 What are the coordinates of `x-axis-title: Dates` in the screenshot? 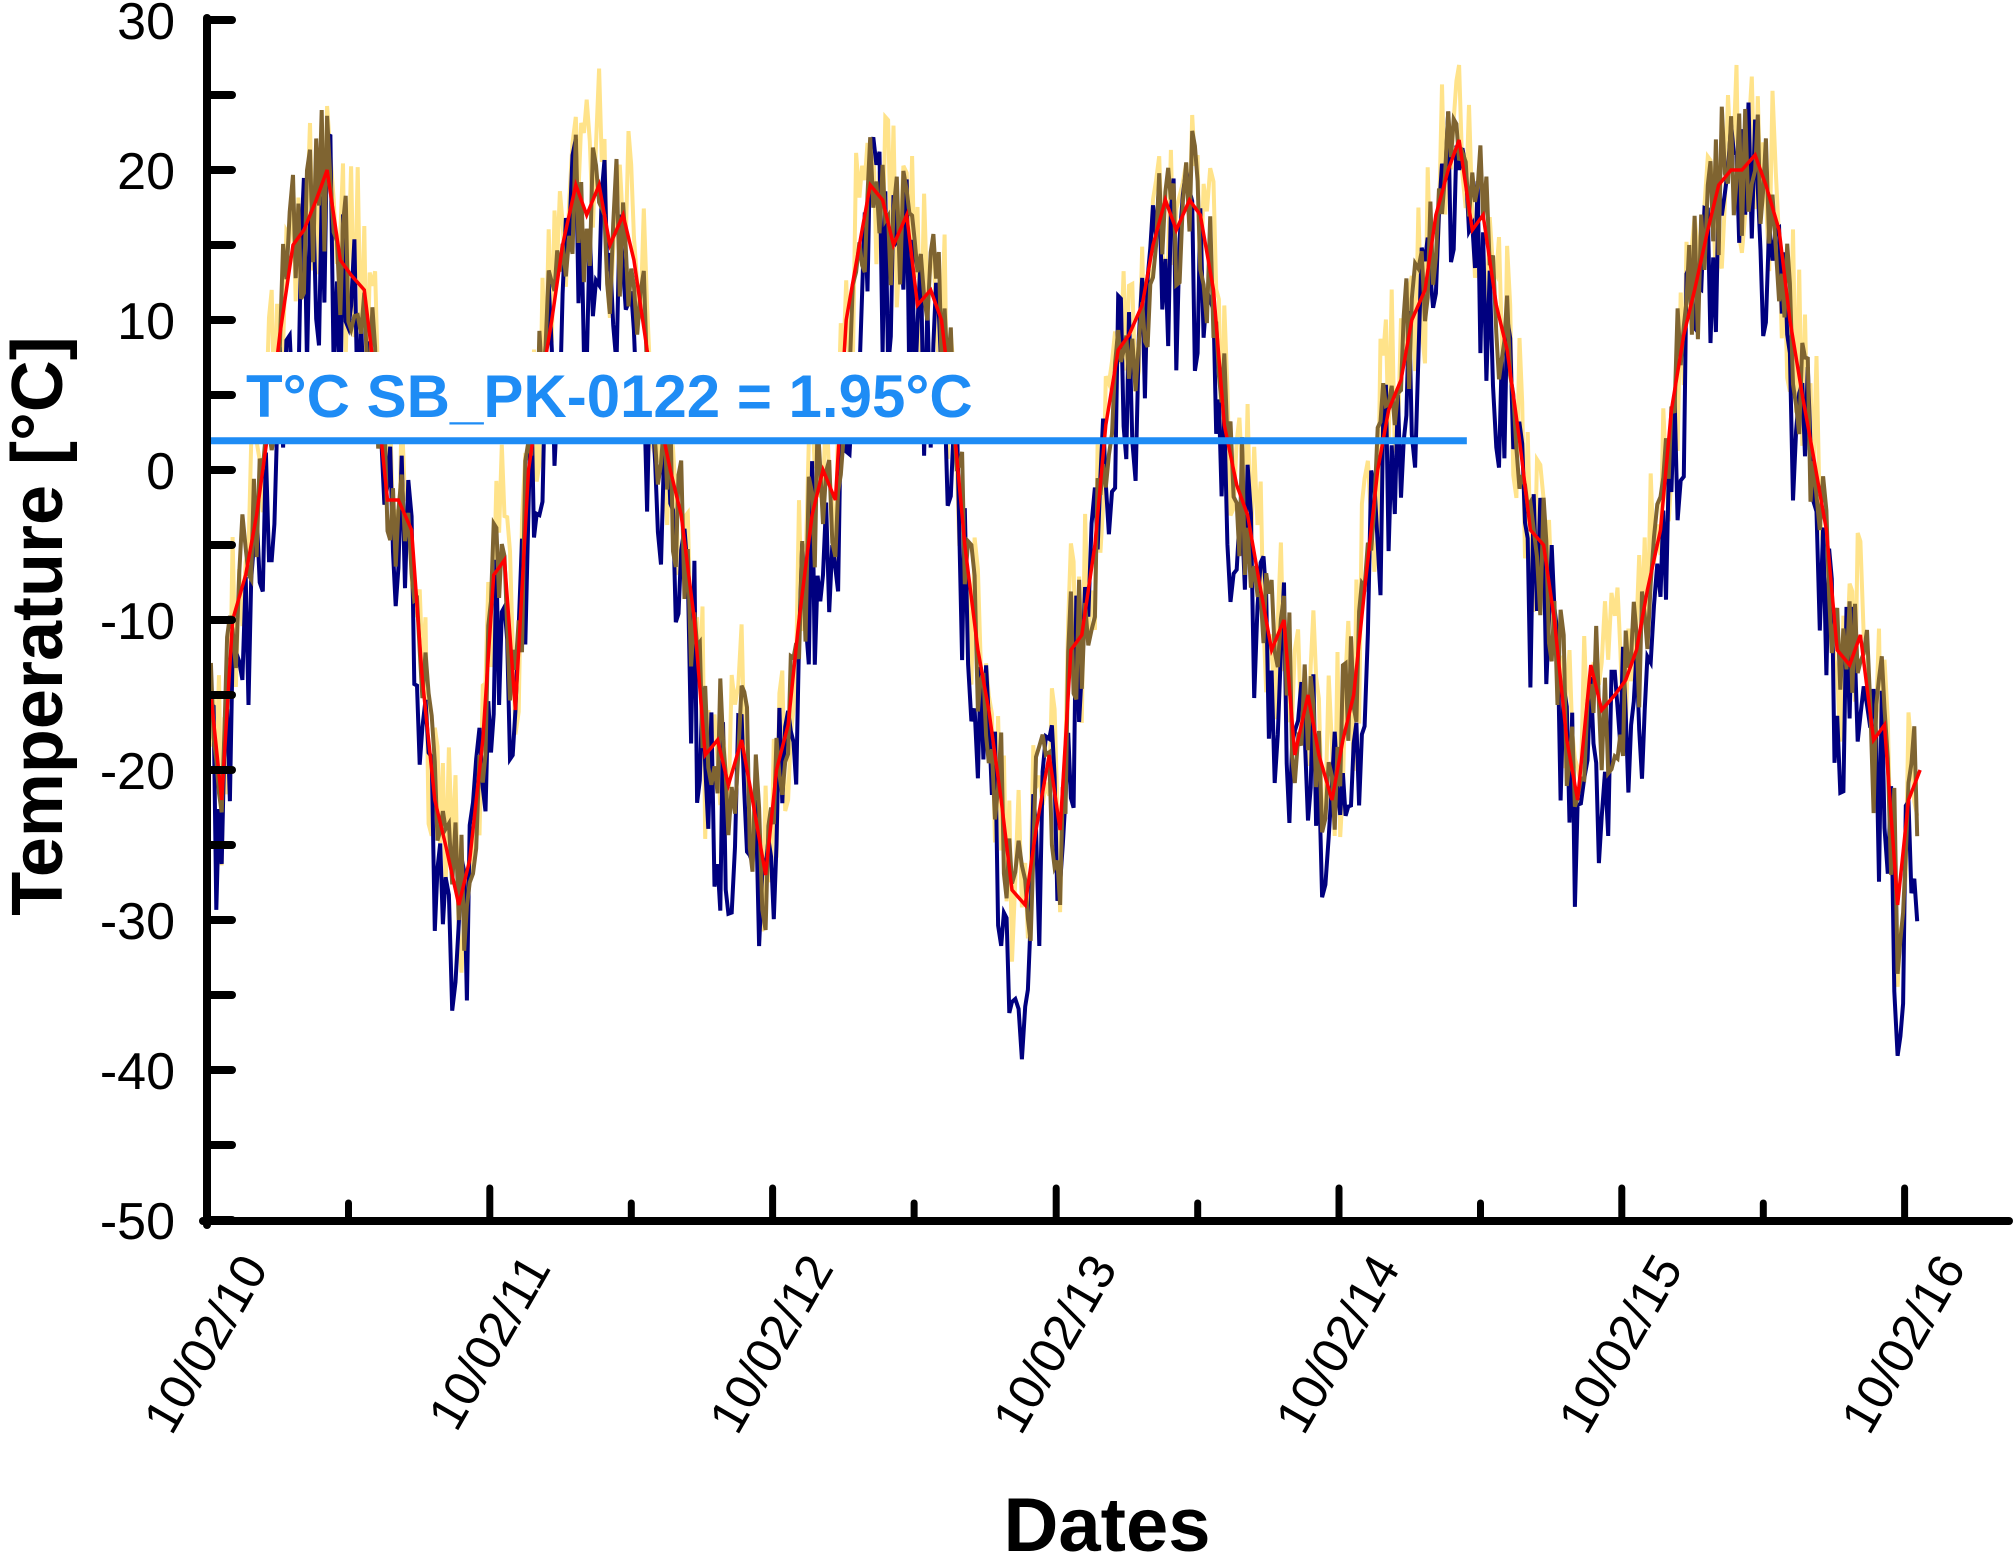 It's located at (1107, 1521).